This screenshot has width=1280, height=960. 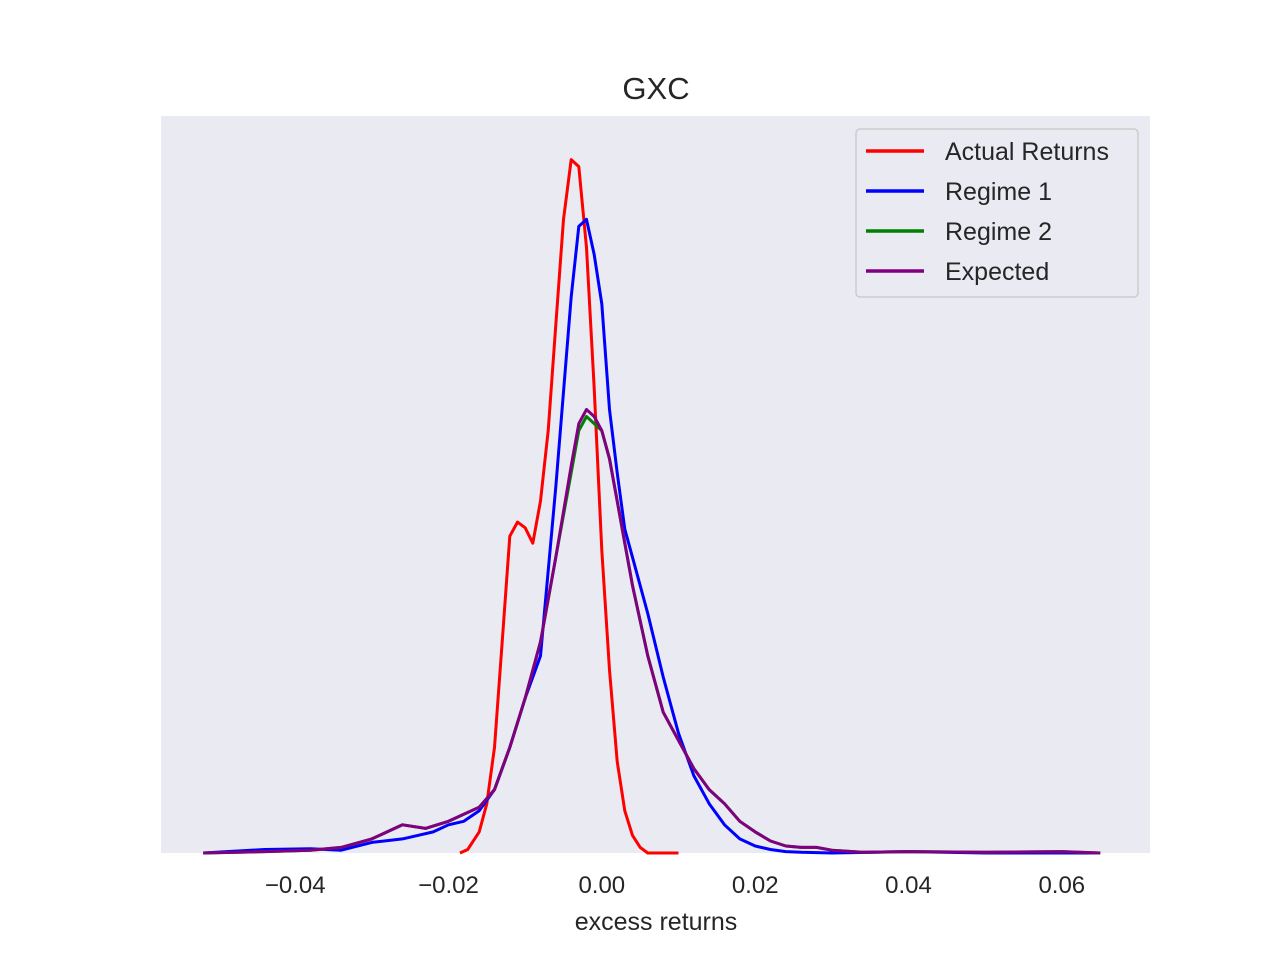 I want to click on legend-items: Actual Returns Regime 1 Regime 2 Expected, so click(x=987, y=212).